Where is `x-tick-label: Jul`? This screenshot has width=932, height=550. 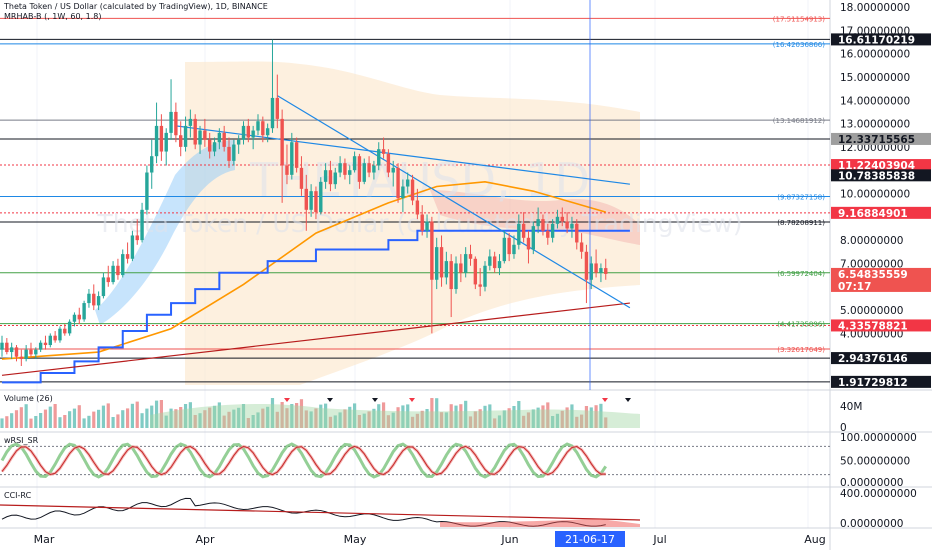
x-tick-label: Jul is located at coordinates (659, 539).